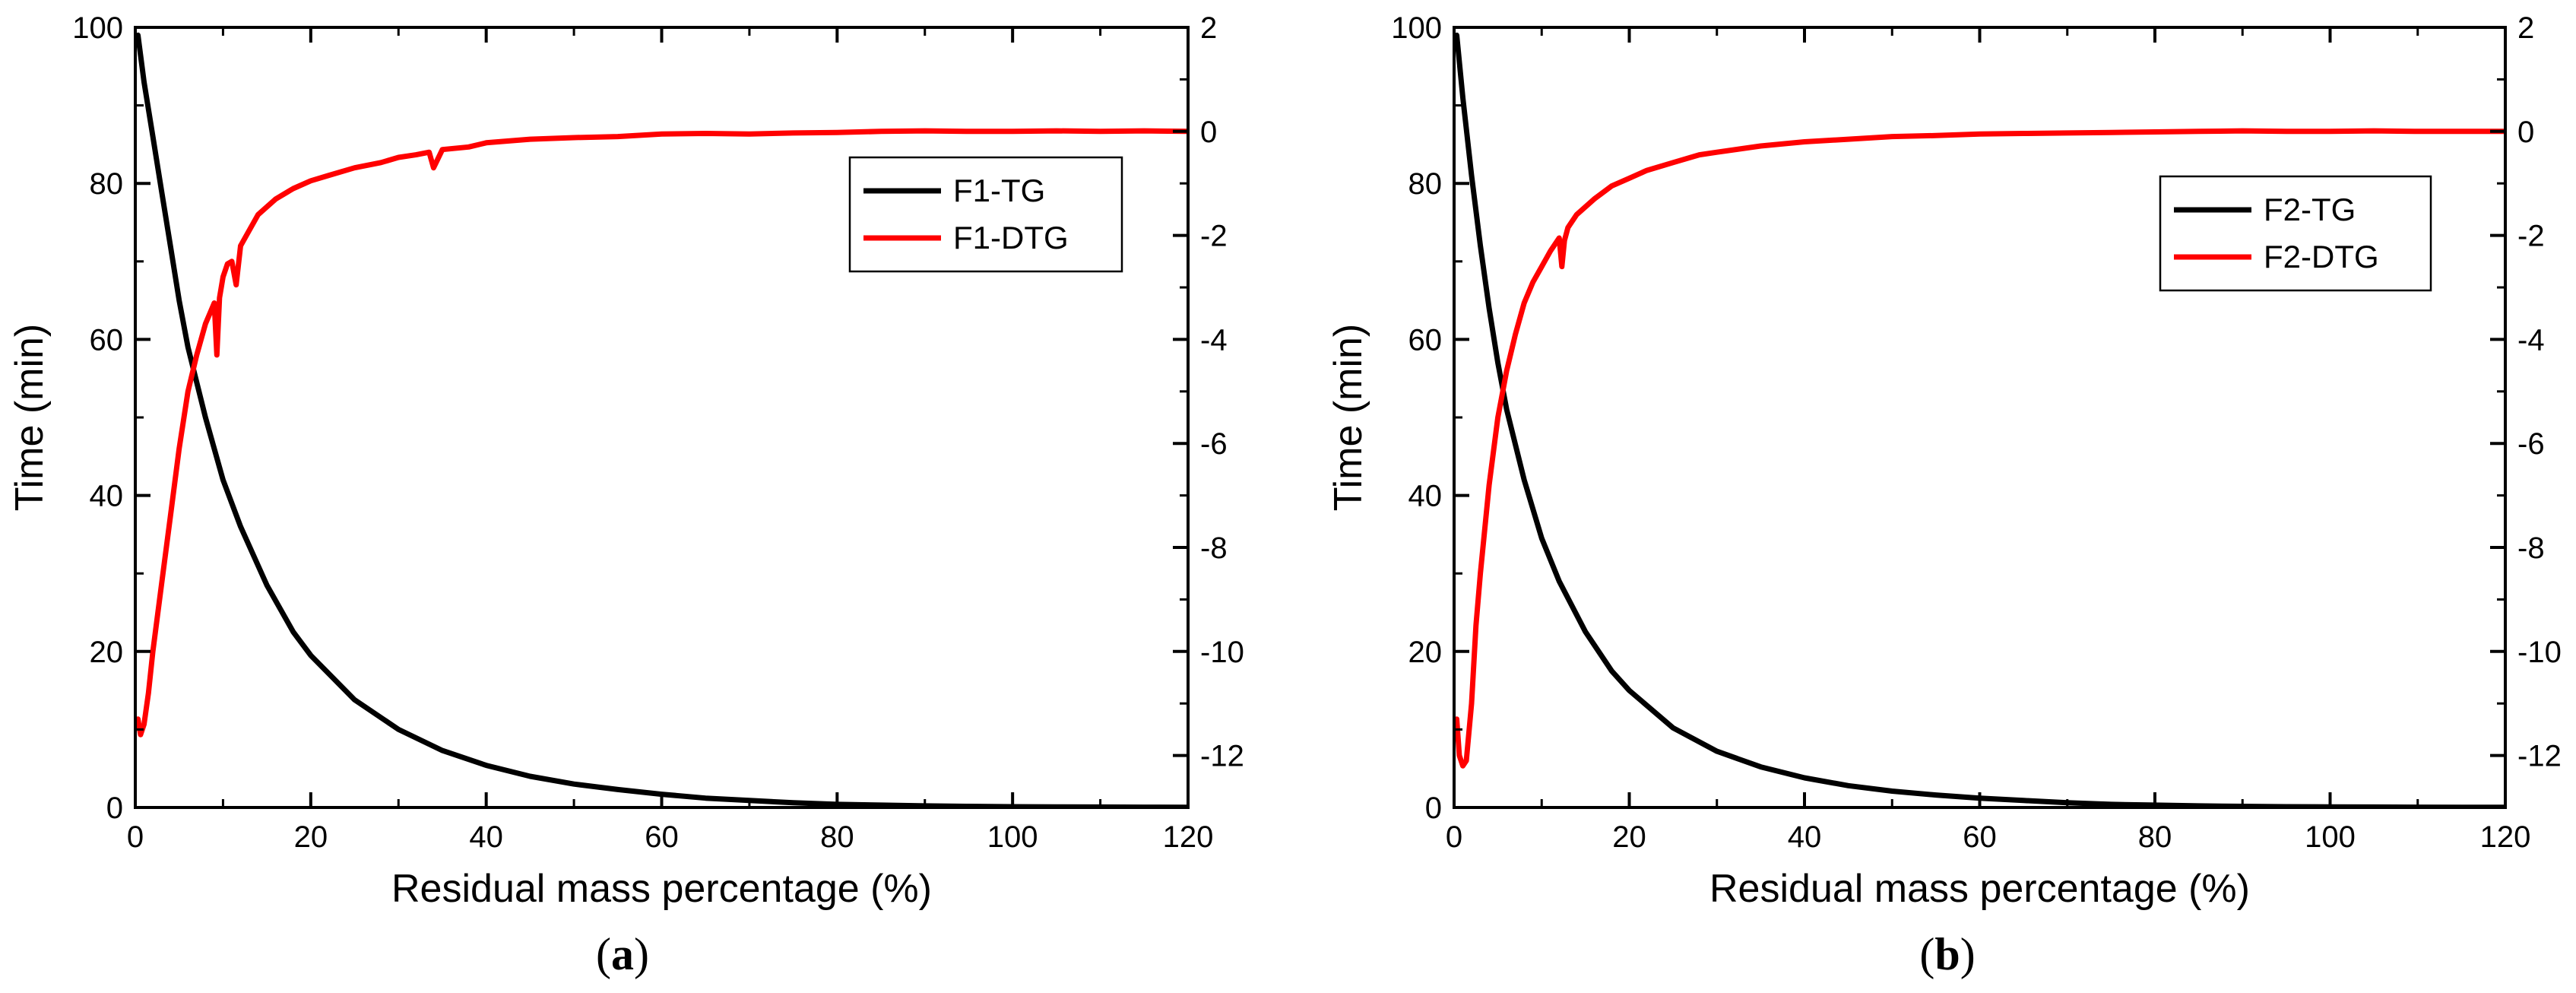 The height and width of the screenshot is (993, 2576). What do you see at coordinates (999, 190) in the screenshot?
I see `legend-label: F1-TG` at bounding box center [999, 190].